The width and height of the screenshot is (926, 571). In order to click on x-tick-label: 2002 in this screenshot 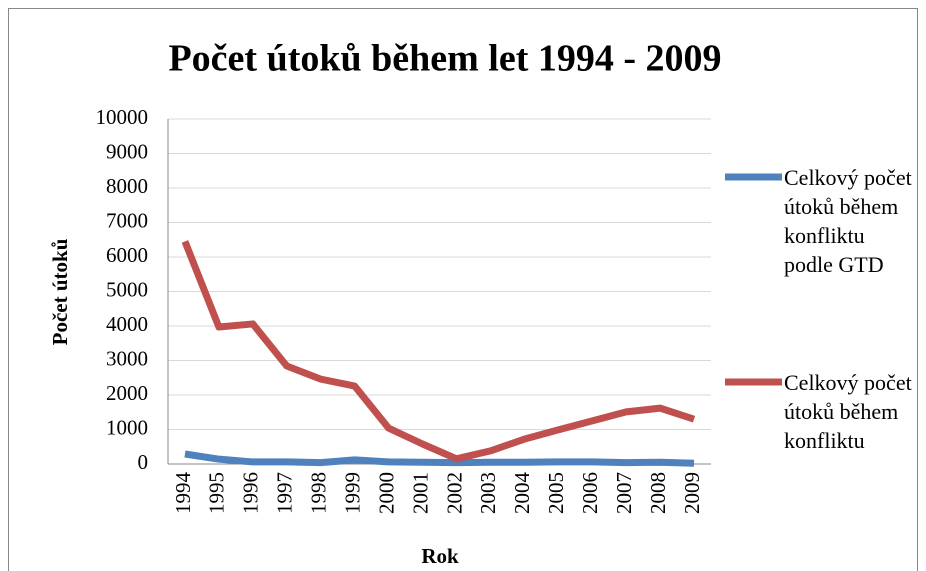, I will do `click(454, 493)`.